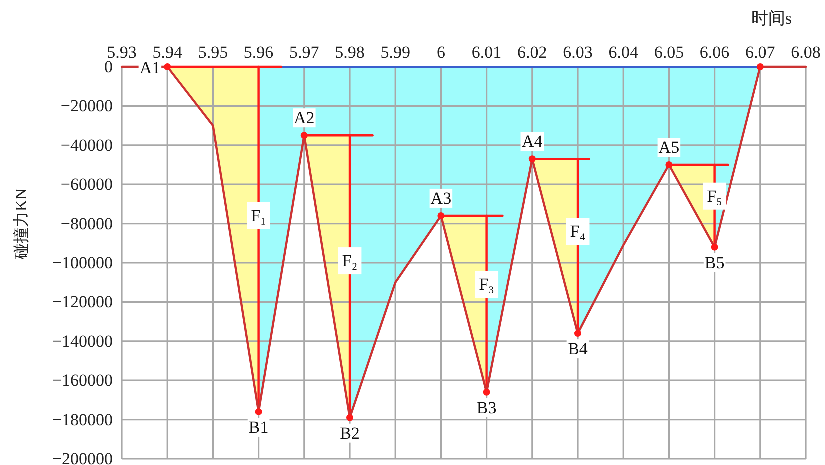 The height and width of the screenshot is (465, 825). What do you see at coordinates (623, 52) in the screenshot?
I see `x-tick-label: 6.04` at bounding box center [623, 52].